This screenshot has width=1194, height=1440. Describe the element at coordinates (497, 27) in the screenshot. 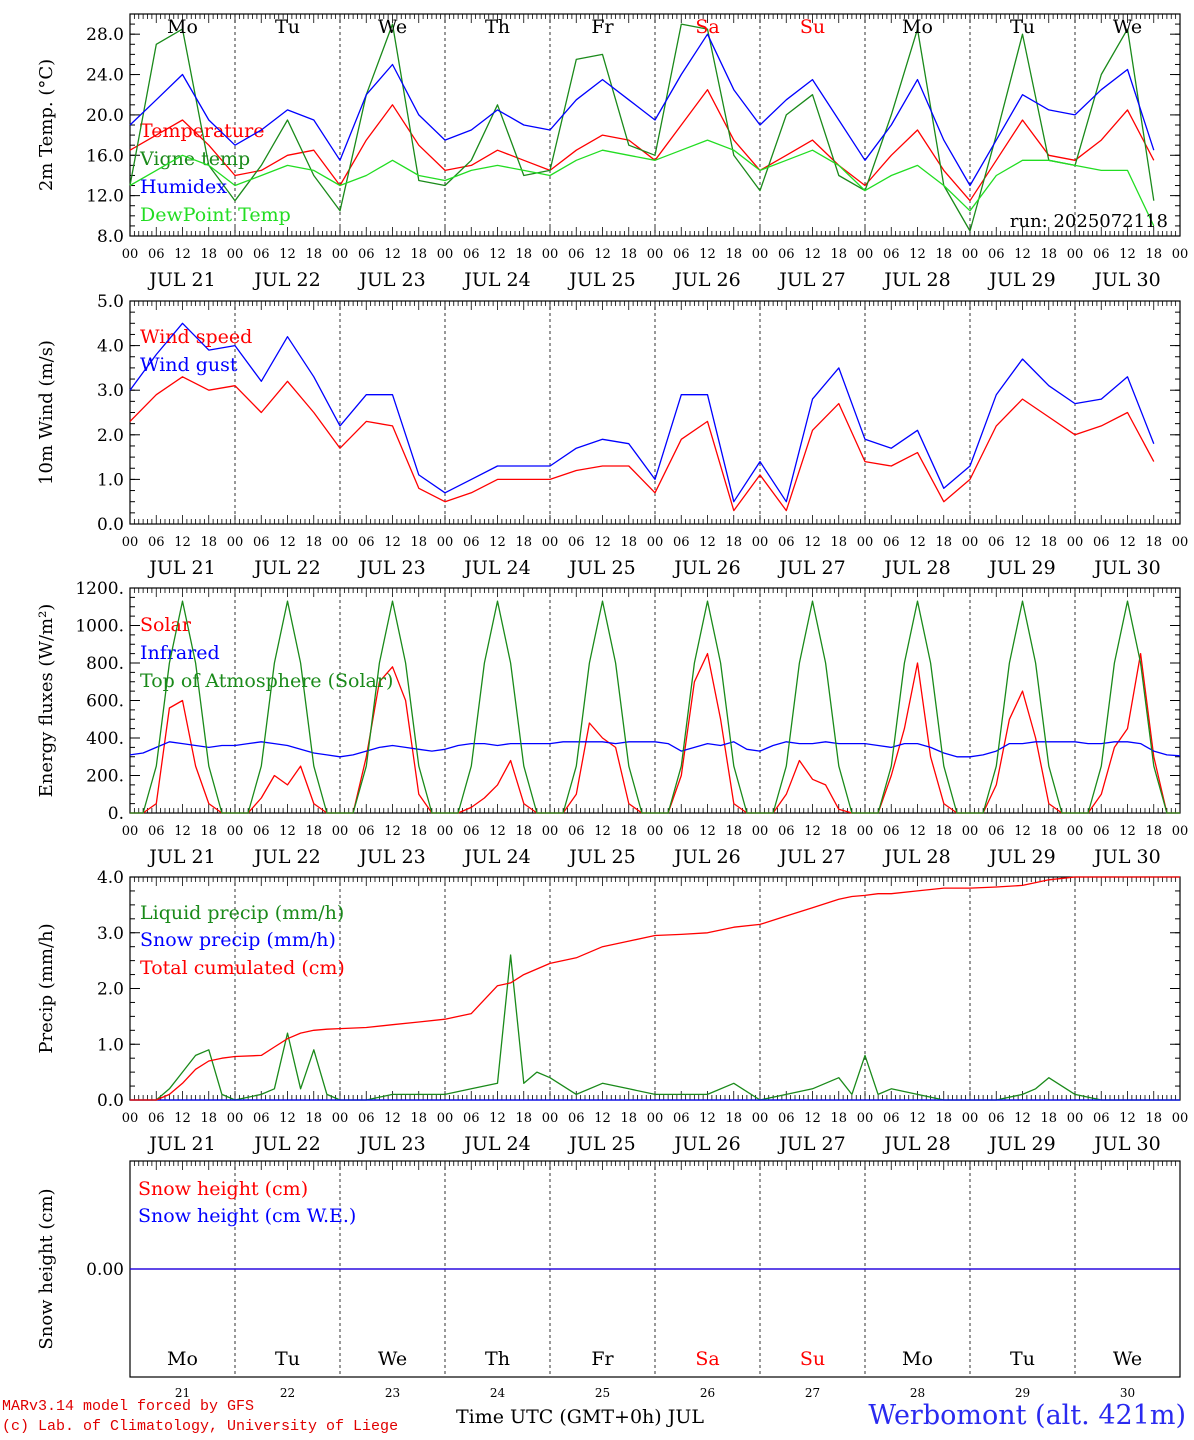

I see `day-of-week-label: Th` at that location.